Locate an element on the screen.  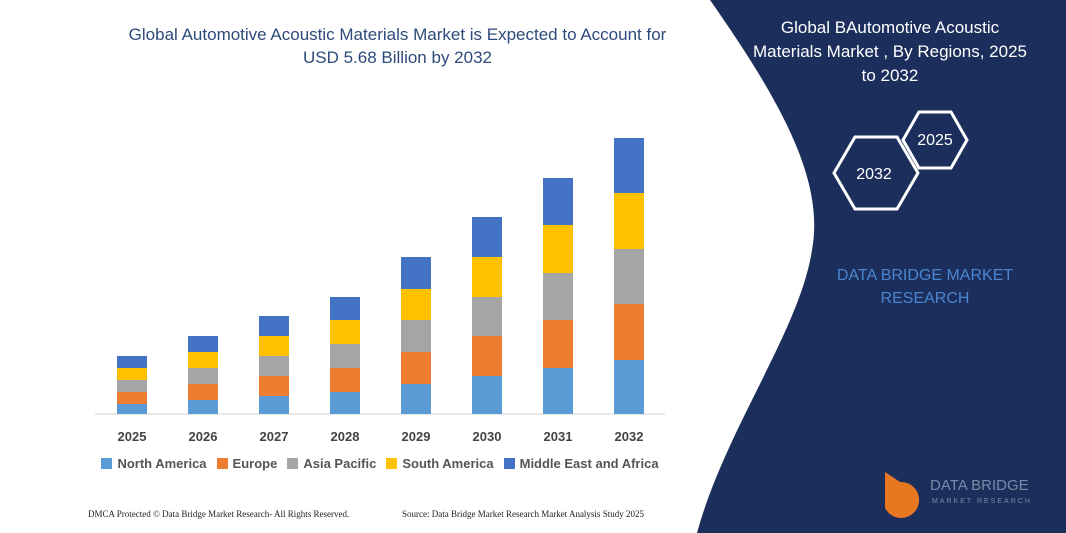
x-tick-label: 2028 is located at coordinates (345, 436).